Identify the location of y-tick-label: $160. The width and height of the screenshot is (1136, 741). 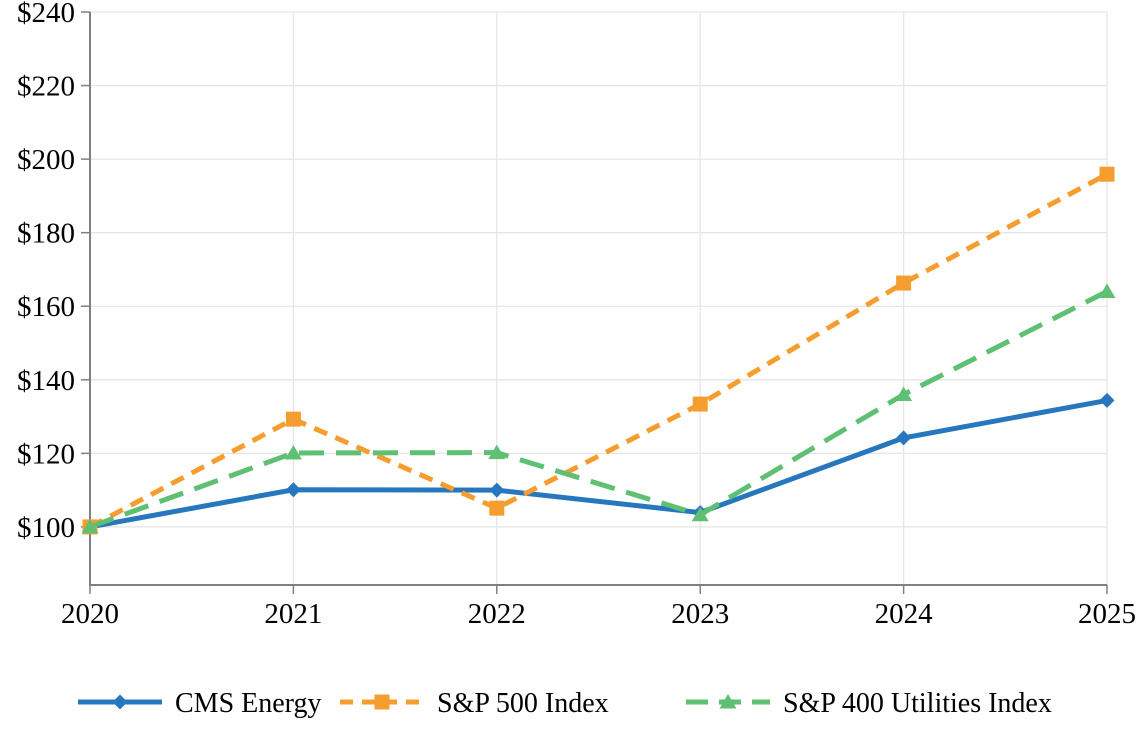
(46, 307).